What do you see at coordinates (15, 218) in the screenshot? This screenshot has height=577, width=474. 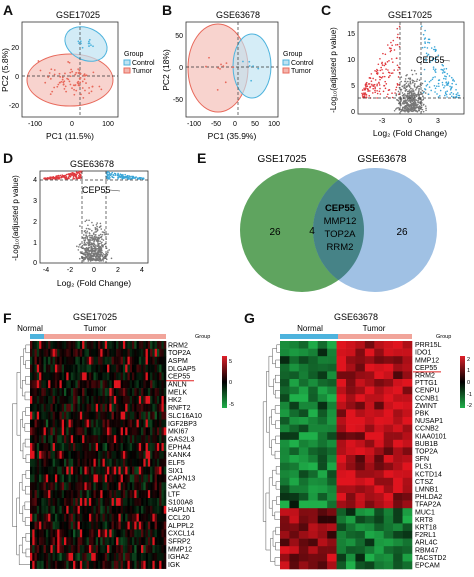 I see `y-axis-label-d: -Log₁₀(adjusted p value)` at bounding box center [15, 218].